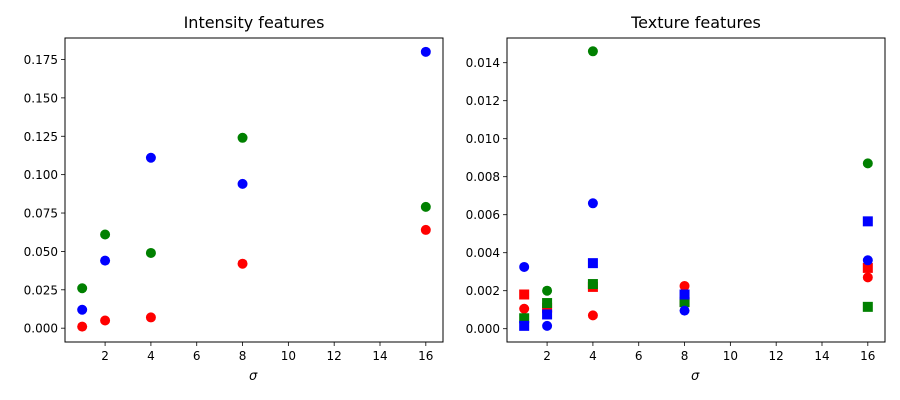 The image size is (900, 400). Describe the element at coordinates (41, 290) in the screenshot. I see `y-tick-label: 0.025` at that location.